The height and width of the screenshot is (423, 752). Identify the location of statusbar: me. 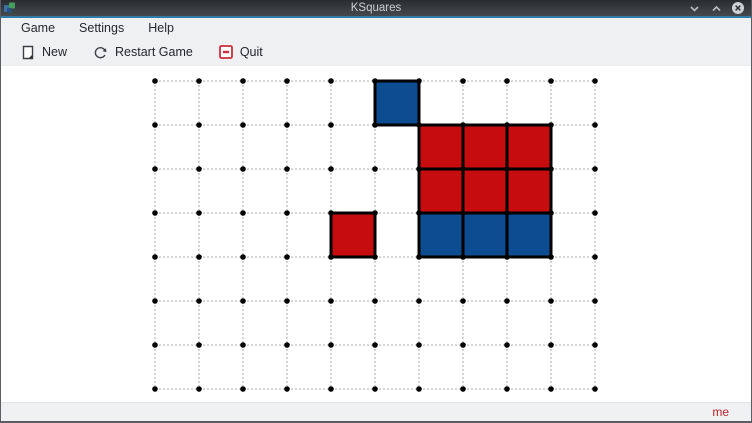
(376, 411).